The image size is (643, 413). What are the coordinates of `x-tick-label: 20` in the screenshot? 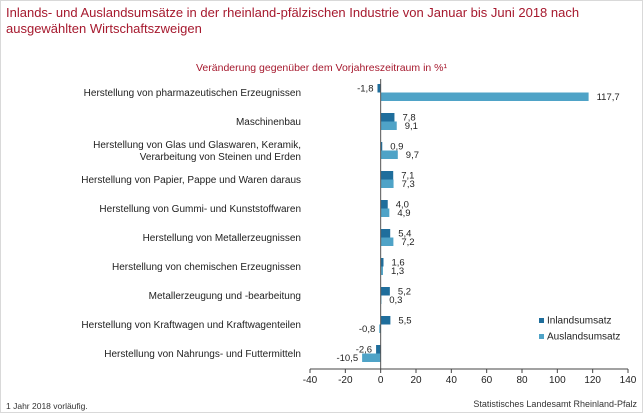 It's located at (416, 380).